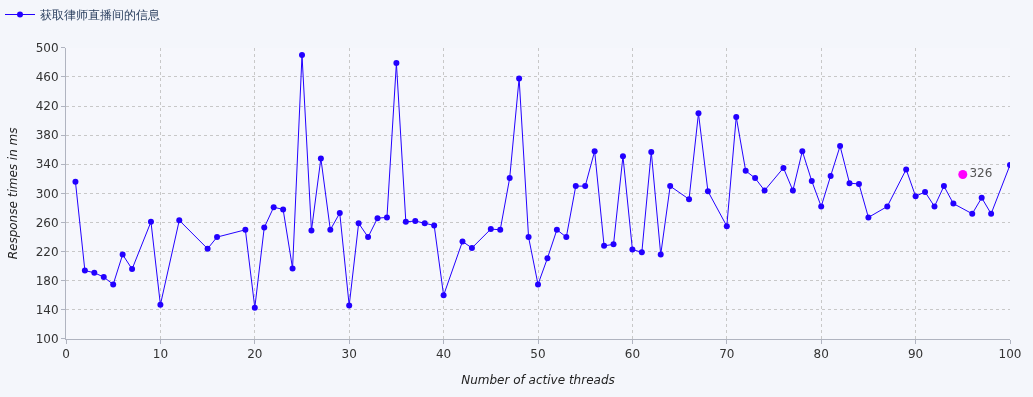 Image resolution: width=1033 pixels, height=397 pixels. I want to click on x-tick-label: 30, so click(349, 354).